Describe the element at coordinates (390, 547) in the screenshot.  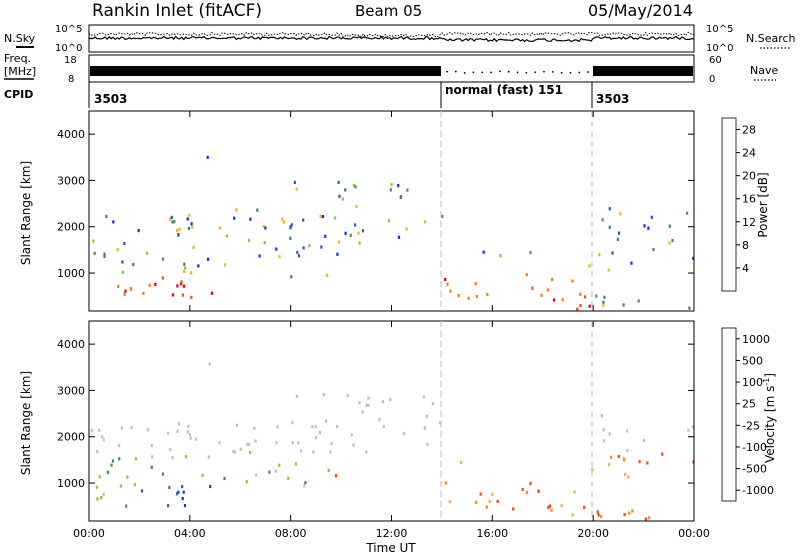
I see `x-axis-label: Time UT` at that location.